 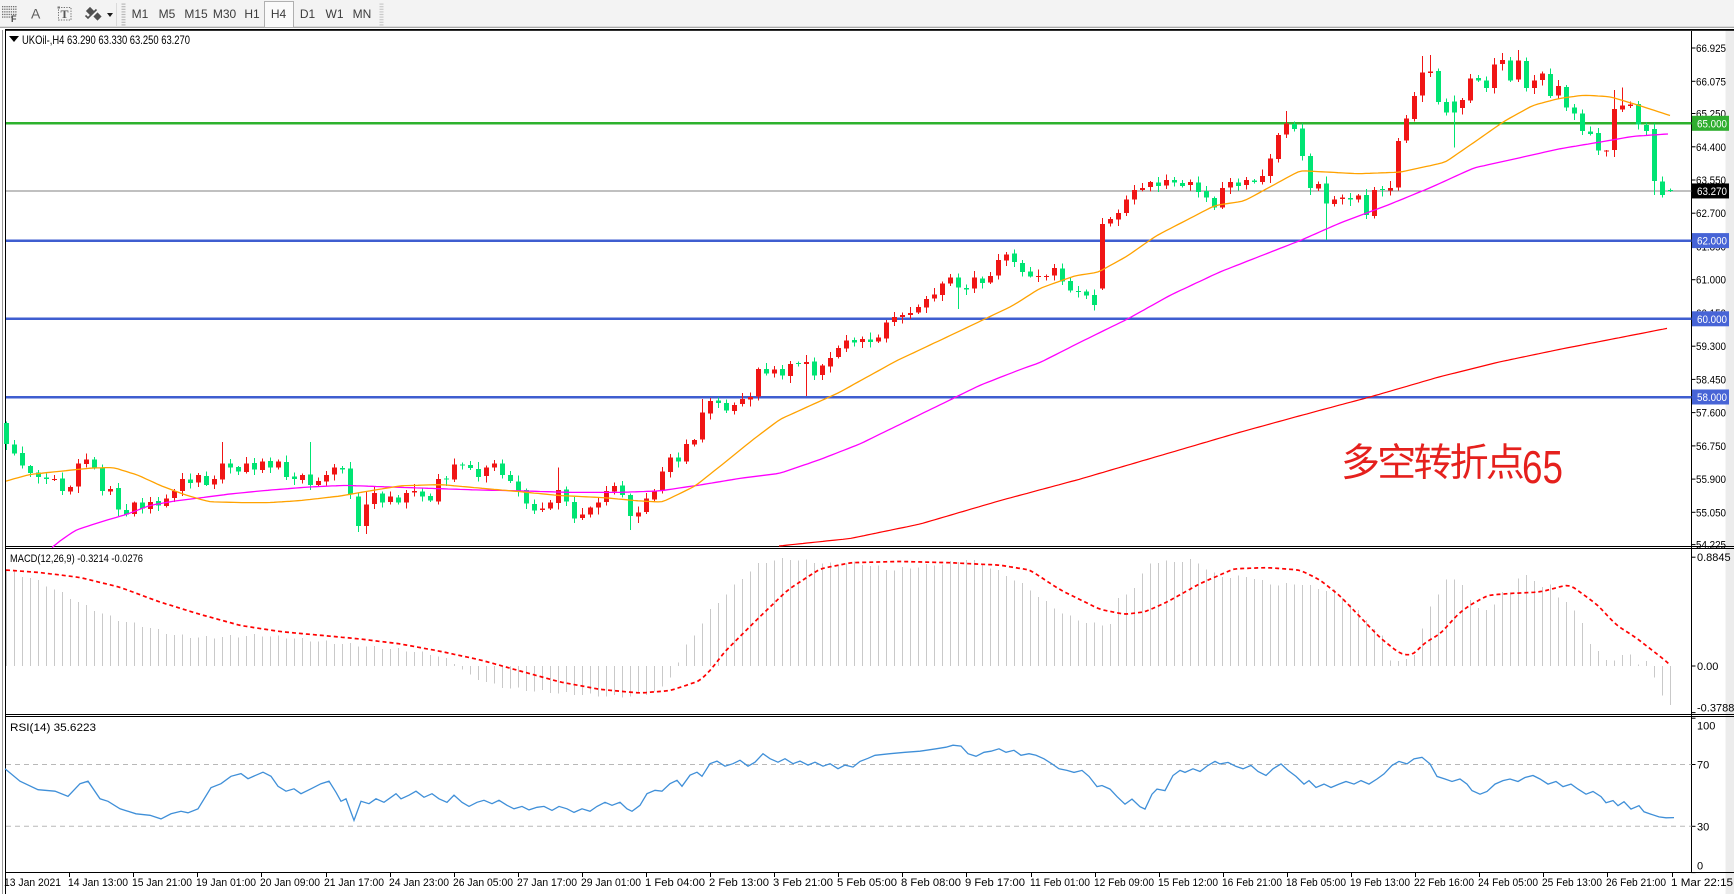 What do you see at coordinates (98, 883) in the screenshot?
I see `svg-text: 14 Jan 13:00` at bounding box center [98, 883].